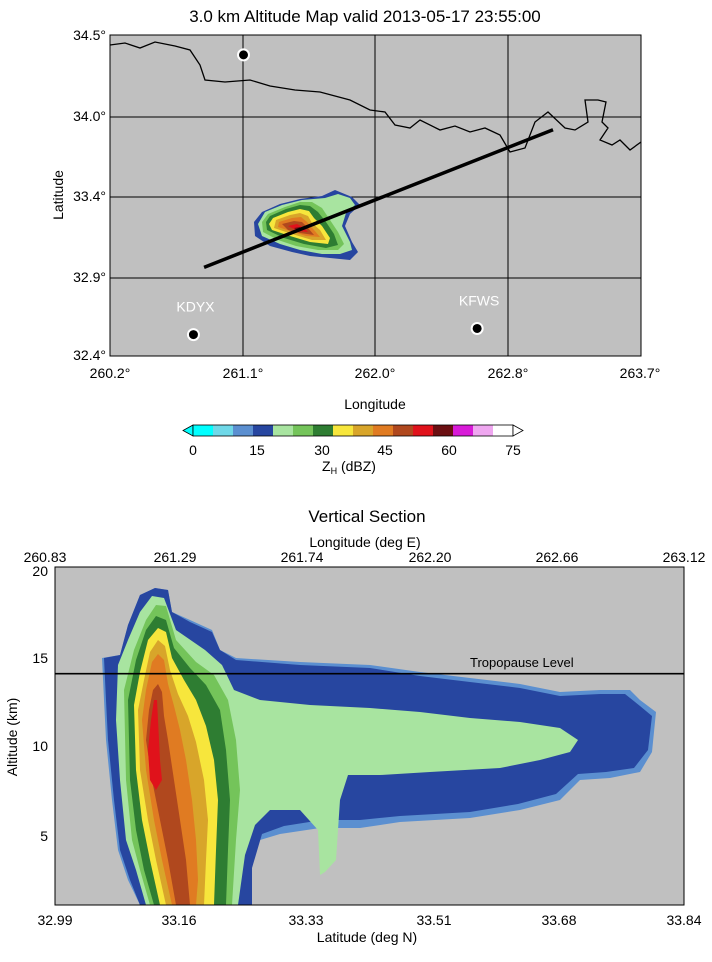 The height and width of the screenshot is (962, 712). Describe the element at coordinates (366, 516) in the screenshot. I see `section-title: Vertical Section` at that location.